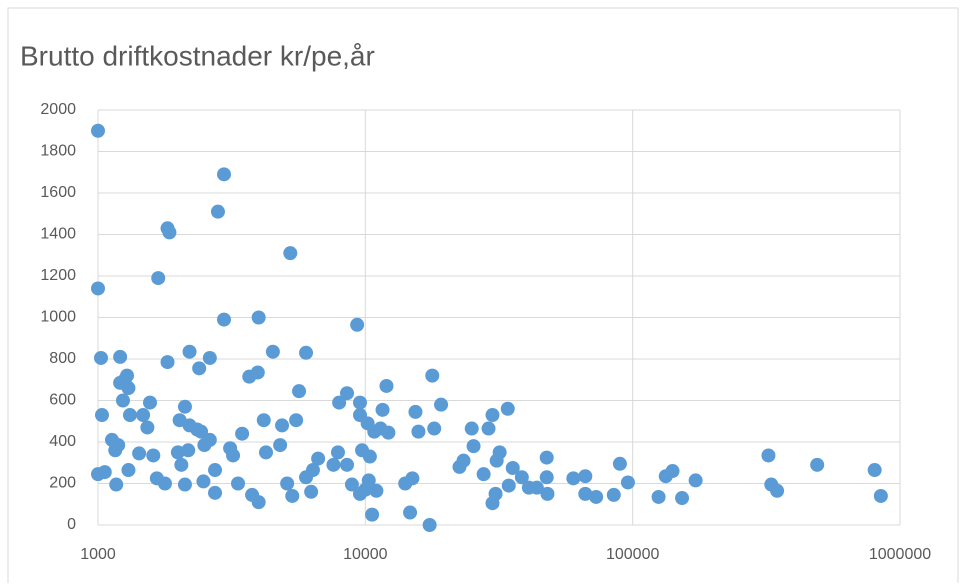 Image resolution: width=962 pixels, height=588 pixels. What do you see at coordinates (98, 554) in the screenshot?
I see `x-tick-label: 1000` at bounding box center [98, 554].